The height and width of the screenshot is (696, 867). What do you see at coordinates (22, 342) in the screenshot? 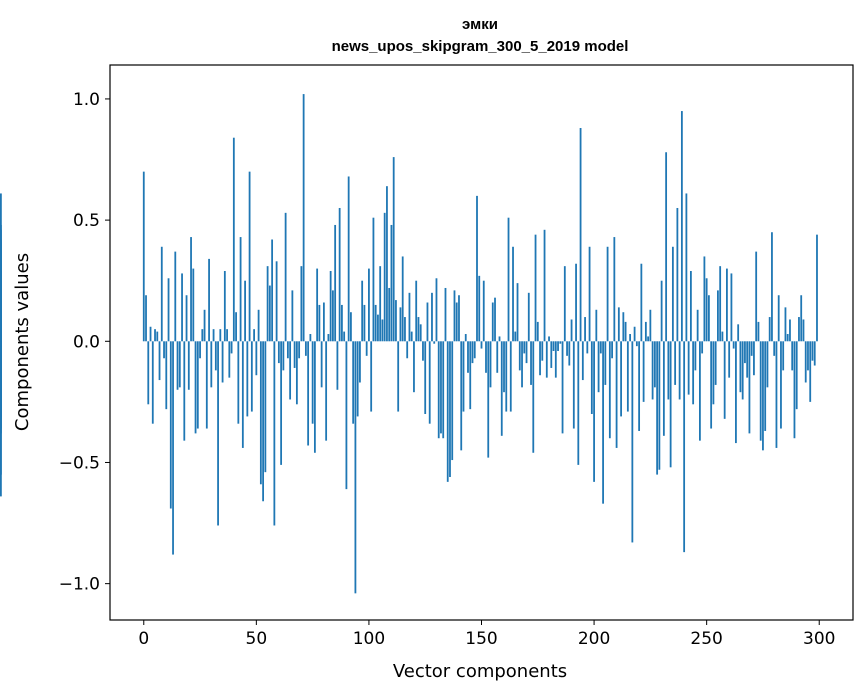
I see `y-axis-label: Components values` at bounding box center [22, 342].